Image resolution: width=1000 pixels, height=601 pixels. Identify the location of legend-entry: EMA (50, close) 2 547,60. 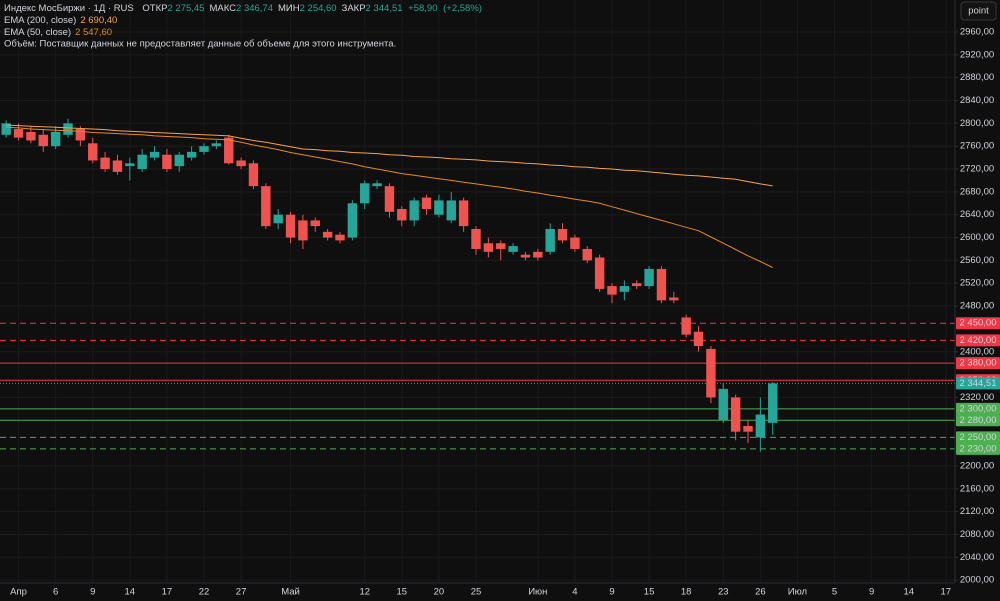
(58, 32).